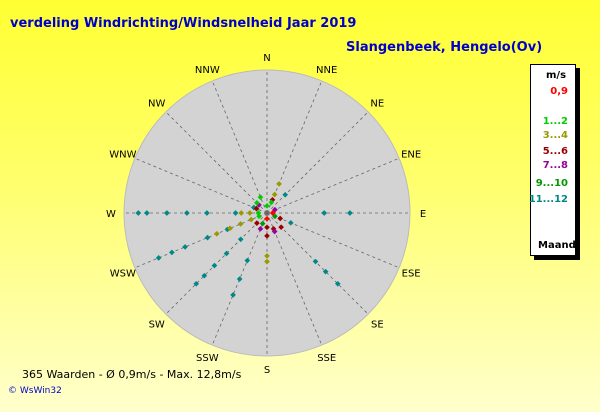  I want to click on legend-unit: m/s, so click(556, 75).